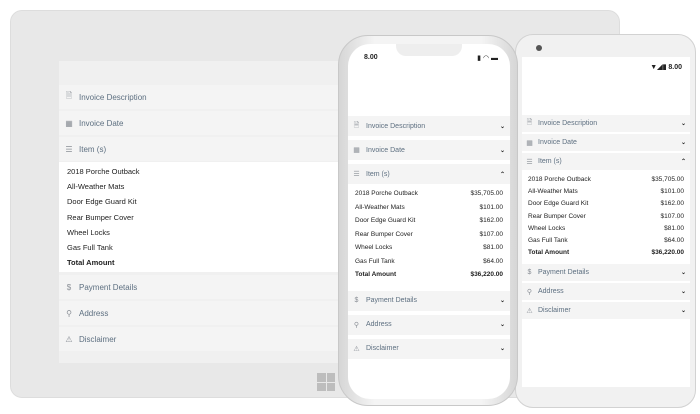 Image resolution: width=700 pixels, height=414 pixels. Describe the element at coordinates (486, 275) in the screenshot. I see `total-amount: $36,220.00` at that location.